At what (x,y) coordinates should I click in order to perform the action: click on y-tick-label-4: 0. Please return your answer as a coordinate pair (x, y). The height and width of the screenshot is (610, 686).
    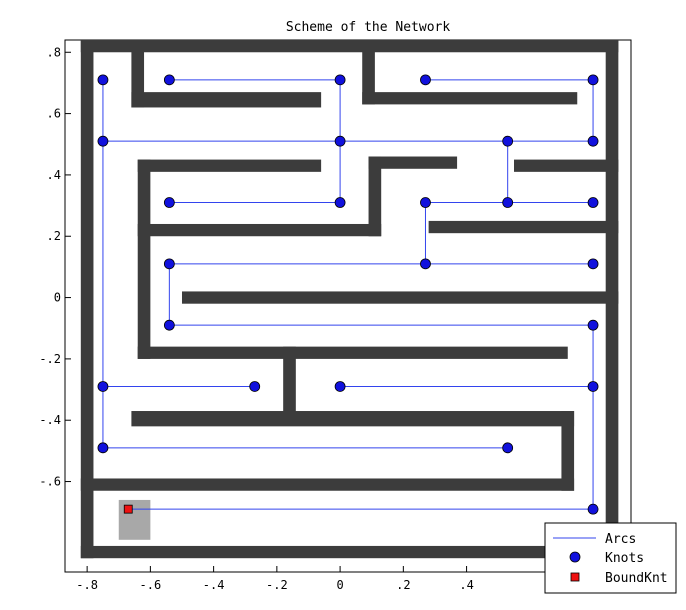
    Looking at the image, I should click on (57, 298).